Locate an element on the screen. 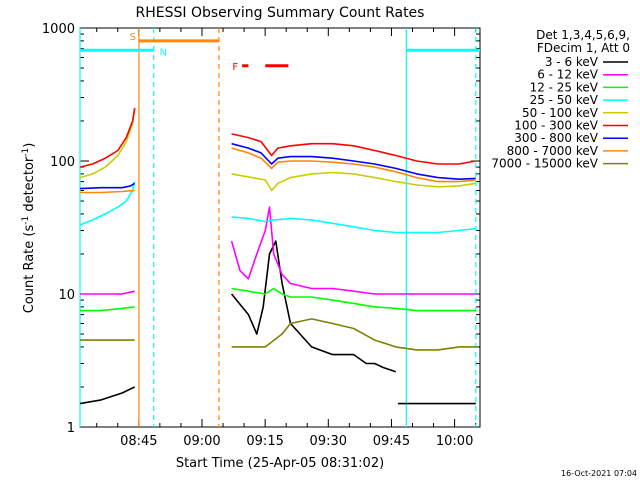  legend-label-8: 7000 - 15000 keV is located at coordinates (544, 164).